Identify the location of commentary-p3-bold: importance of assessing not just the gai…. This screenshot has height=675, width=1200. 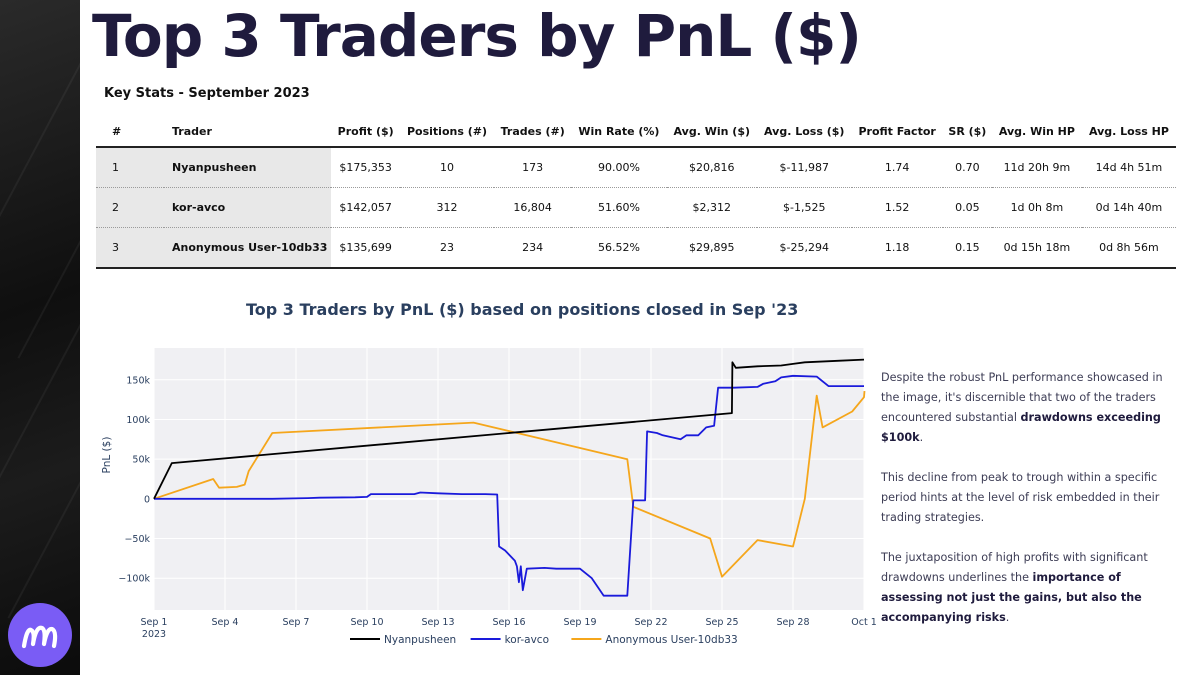
(1011, 597).